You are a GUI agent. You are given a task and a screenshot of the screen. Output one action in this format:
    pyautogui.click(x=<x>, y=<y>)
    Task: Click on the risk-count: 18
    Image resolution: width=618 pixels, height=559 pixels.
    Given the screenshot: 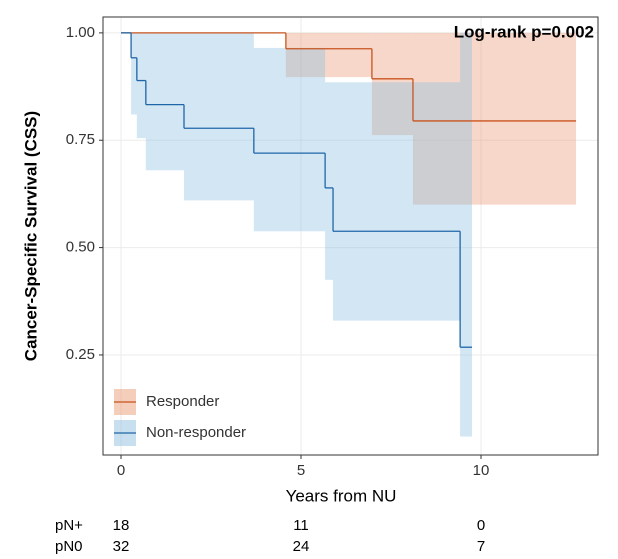 What is the action you would take?
    pyautogui.click(x=121, y=525)
    